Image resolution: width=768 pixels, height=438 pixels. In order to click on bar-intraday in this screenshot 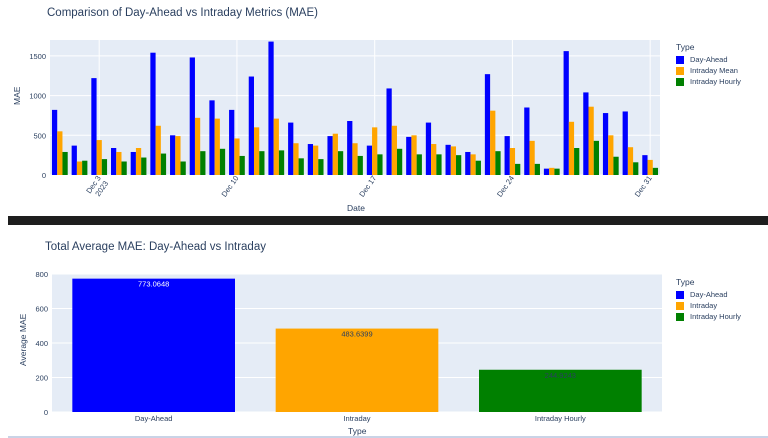, I will do `click(357, 370)`.